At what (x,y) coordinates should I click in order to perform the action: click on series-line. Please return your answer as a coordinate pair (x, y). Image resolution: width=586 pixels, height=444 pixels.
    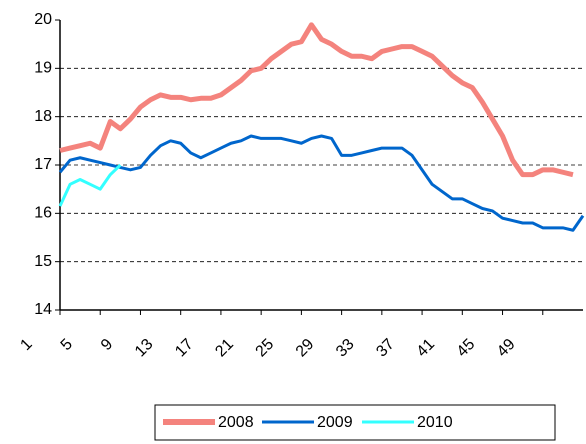
    Looking at the image, I should click on (90, 185).